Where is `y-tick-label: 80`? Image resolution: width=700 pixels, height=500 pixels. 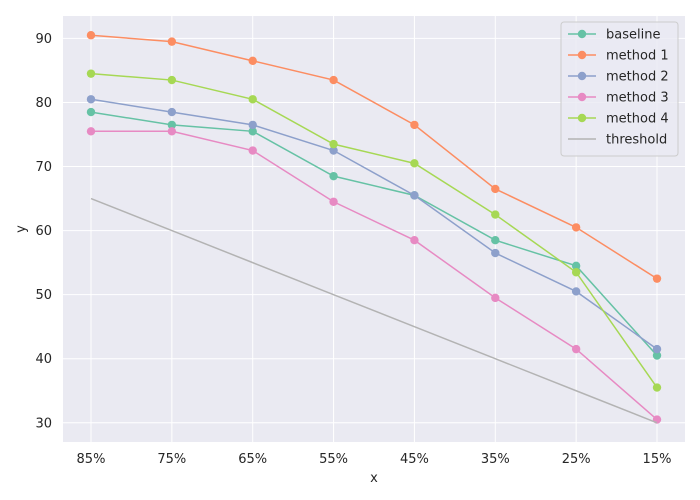 y-tick-label: 80 is located at coordinates (43, 103).